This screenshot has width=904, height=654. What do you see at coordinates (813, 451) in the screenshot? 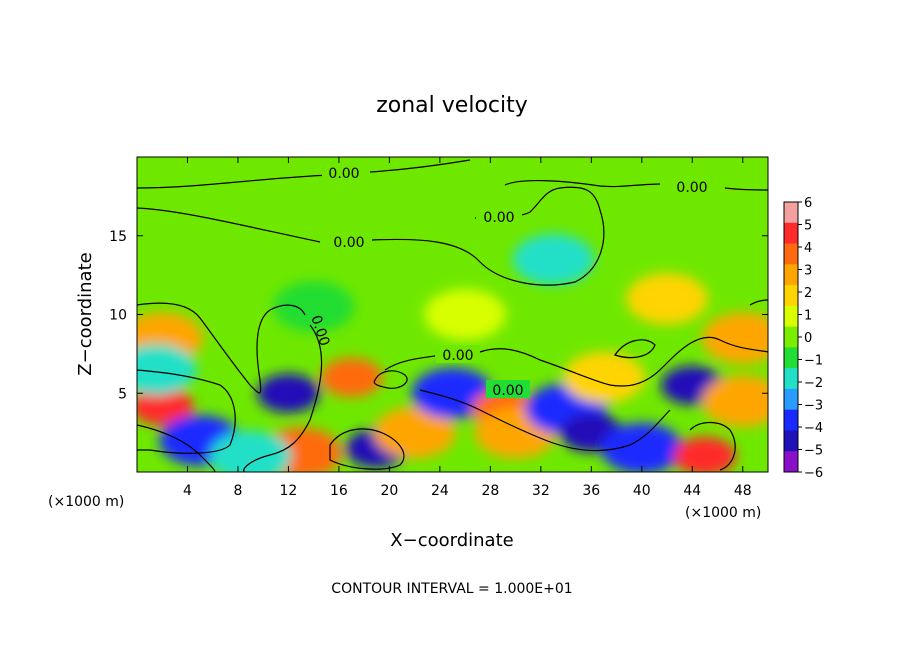
I see `colorbar-label: −5` at bounding box center [813, 451].